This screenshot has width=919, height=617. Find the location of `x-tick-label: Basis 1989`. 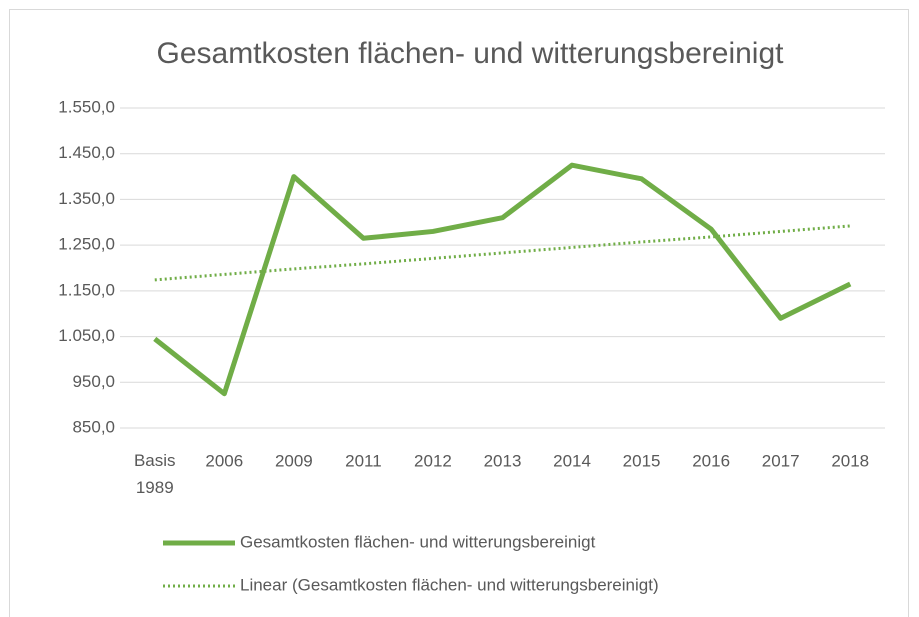

x-tick-label: Basis 1989 is located at coordinates (155, 474).